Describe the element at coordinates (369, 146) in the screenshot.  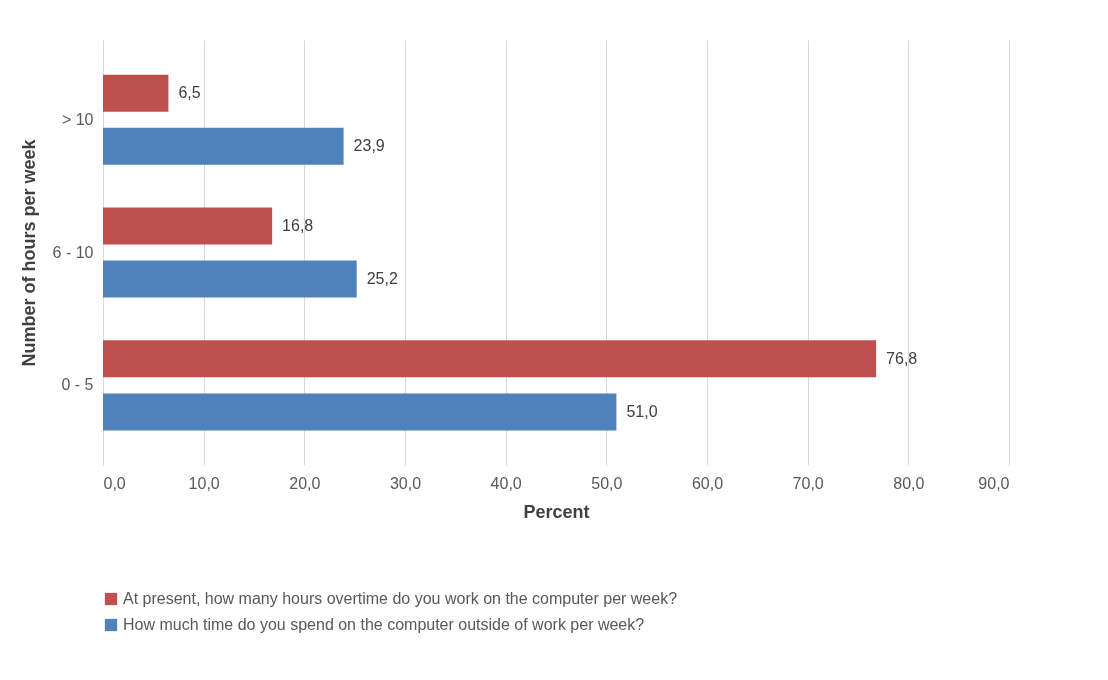
I see `data-label: 23,9` at that location.